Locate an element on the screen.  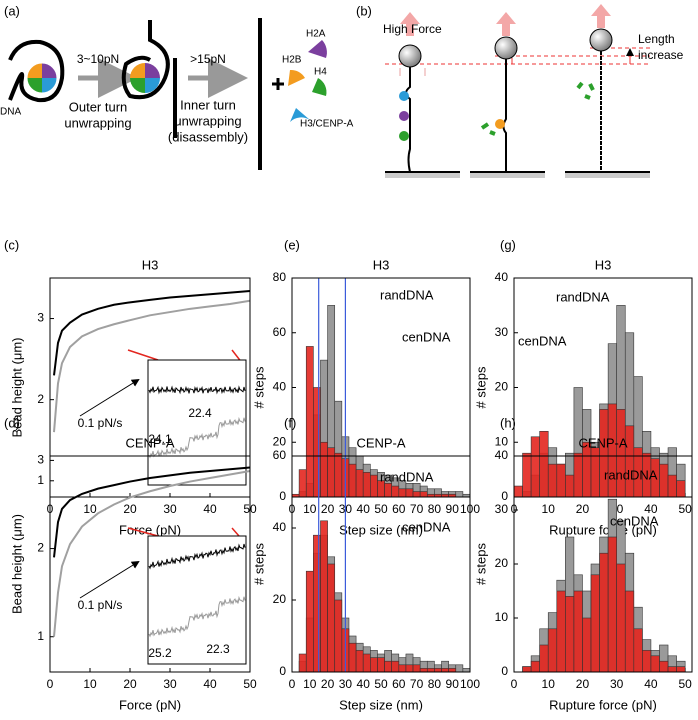
step-text: unwrapping is located at coordinates (207, 120).